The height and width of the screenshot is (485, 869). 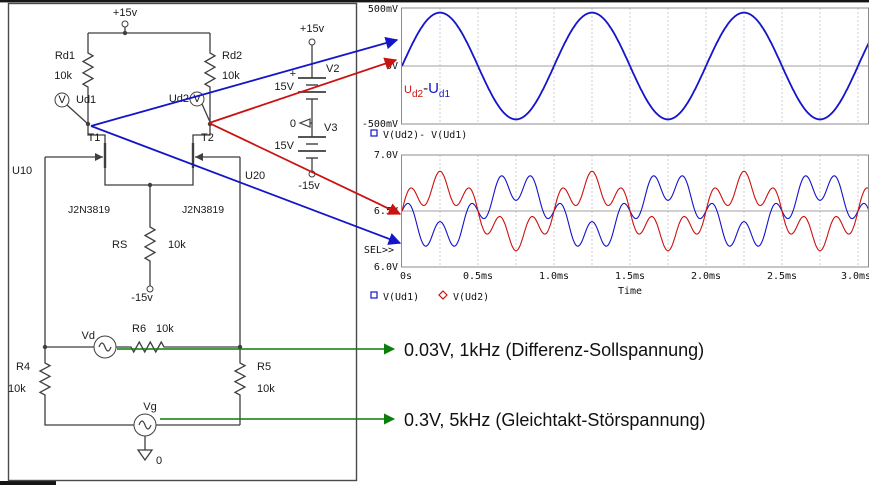 I want to click on rd1-value: 10k, so click(x=63, y=76).